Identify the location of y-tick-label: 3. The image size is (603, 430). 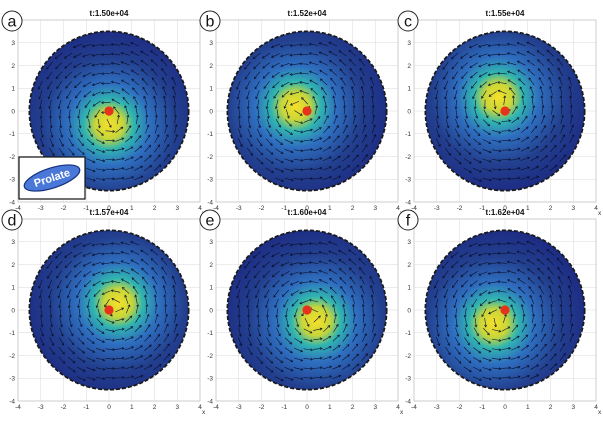
(211, 242).